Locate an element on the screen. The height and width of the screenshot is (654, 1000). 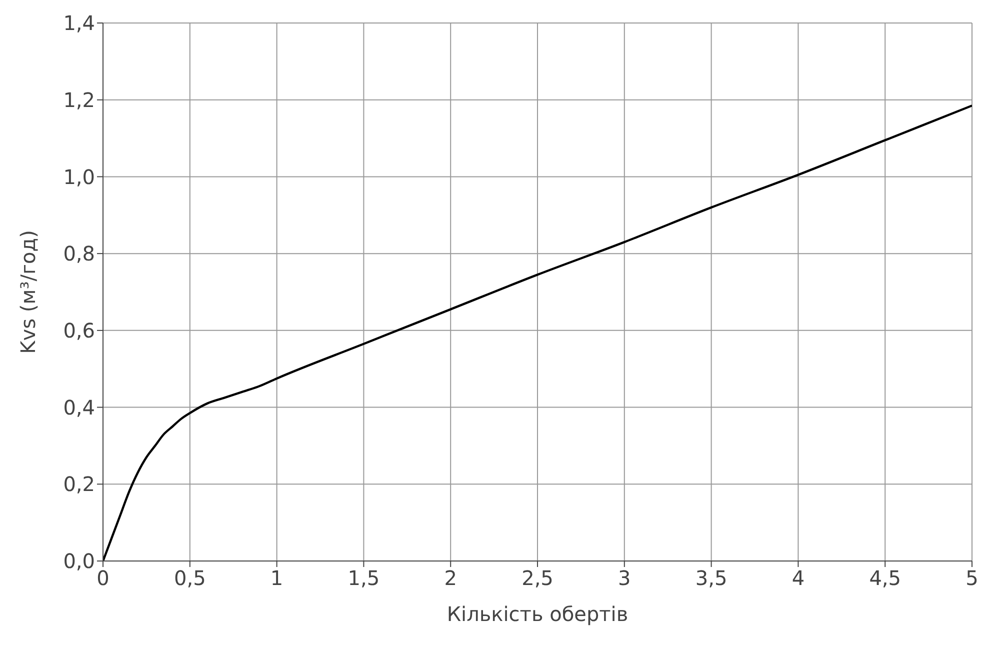
x-tick-label: 2 is located at coordinates (450, 578).